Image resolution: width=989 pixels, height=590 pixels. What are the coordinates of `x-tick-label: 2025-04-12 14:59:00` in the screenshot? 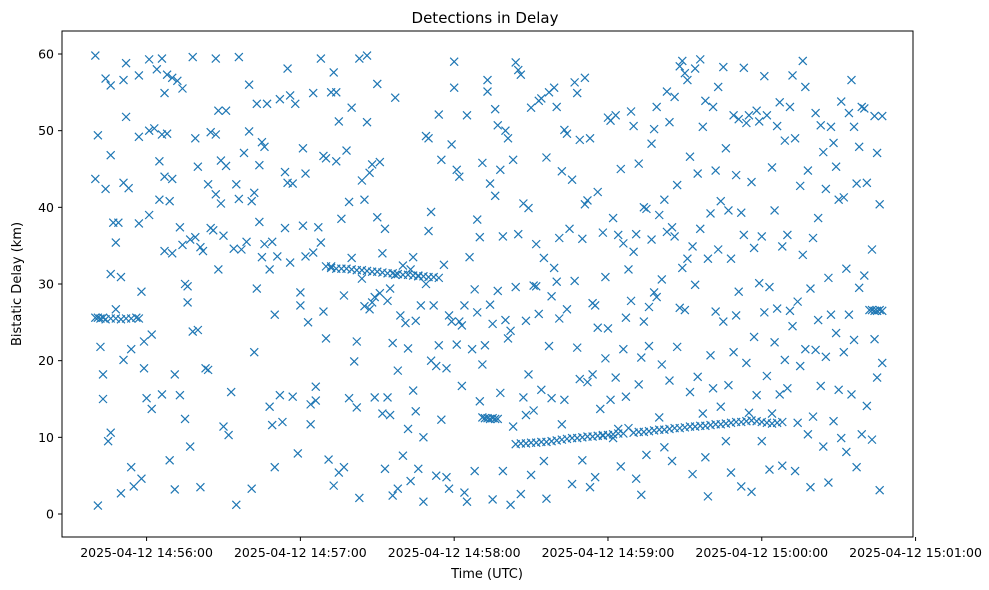 It's located at (608, 552).